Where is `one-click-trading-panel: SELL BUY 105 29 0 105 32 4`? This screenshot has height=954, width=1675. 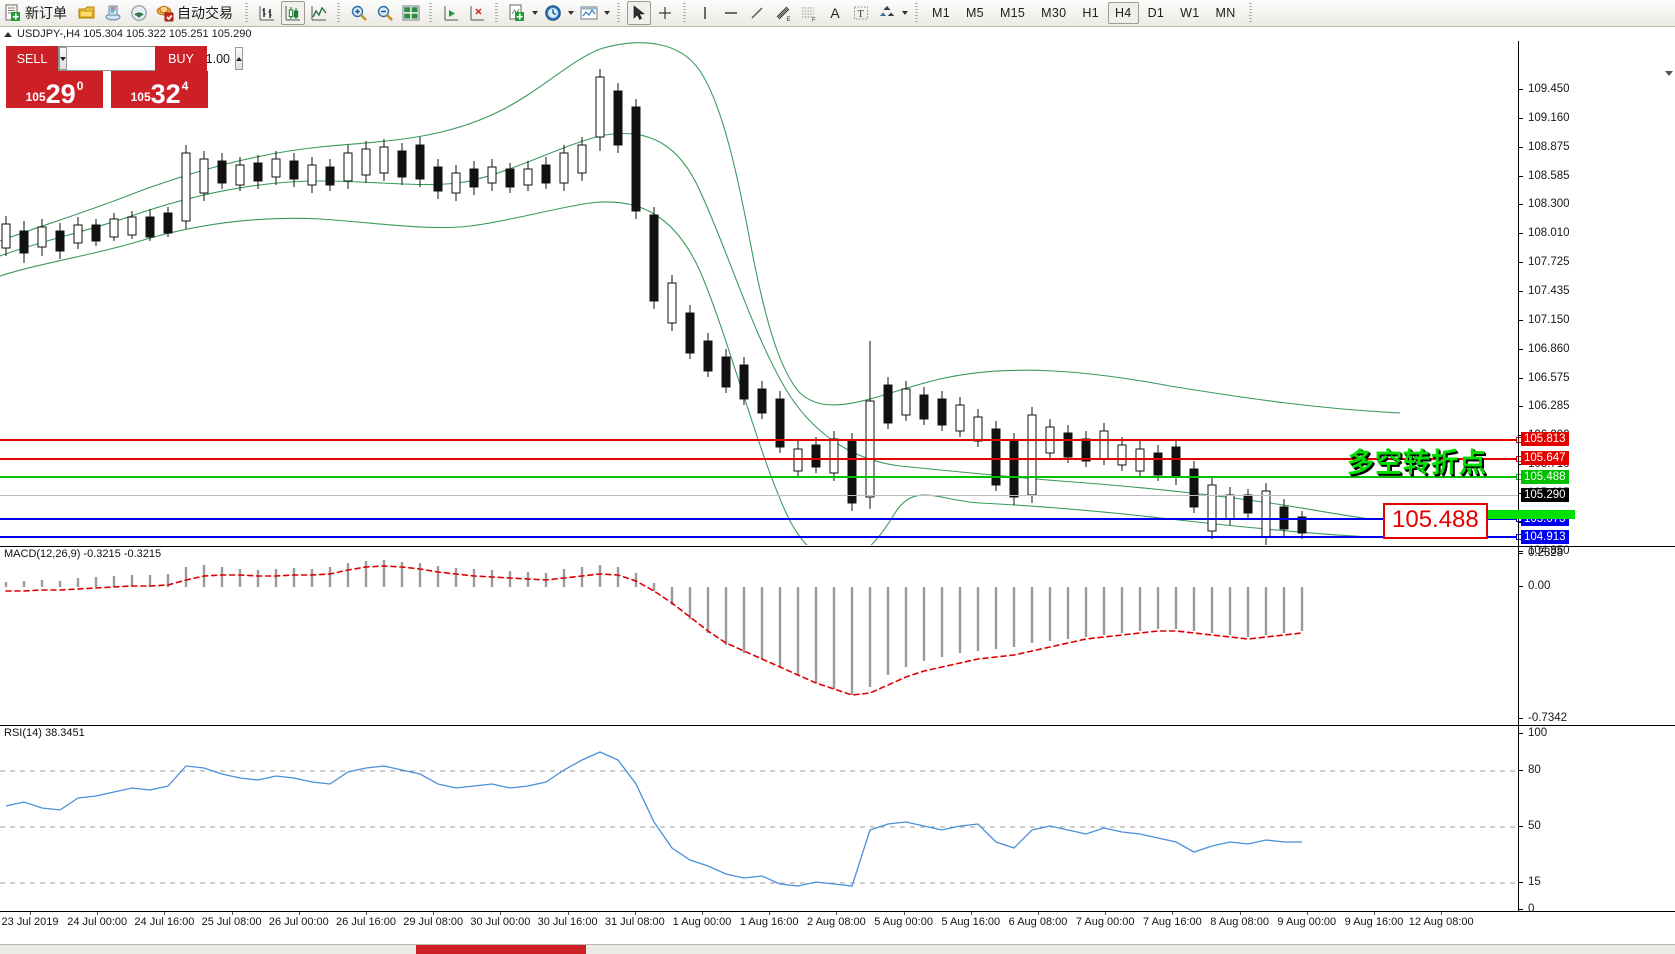
one-click-trading-panel: SELL BUY 105 29 0 105 32 4 is located at coordinates (124, 77).